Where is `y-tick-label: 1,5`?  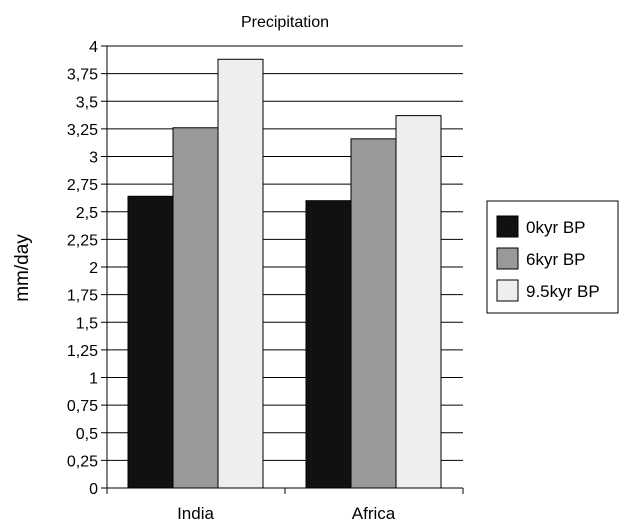
y-tick-label: 1,5 is located at coordinates (87, 323).